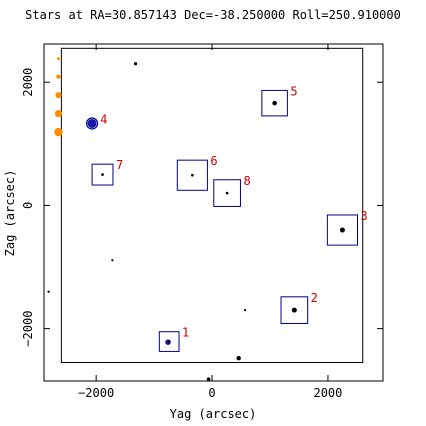 This screenshot has height=426, width=426. What do you see at coordinates (28, 329) in the screenshot?
I see `y-tick-label: −2000` at bounding box center [28, 329].